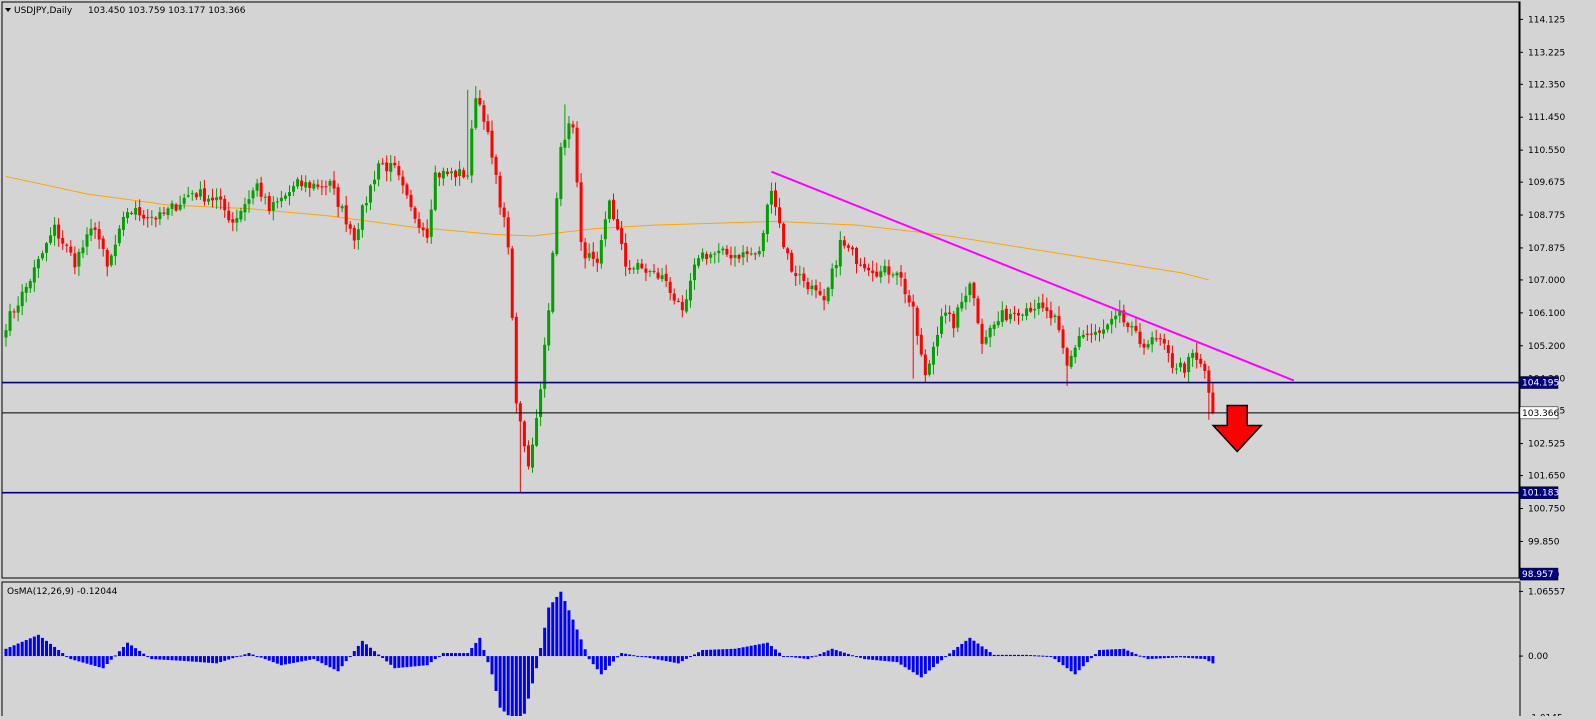 The height and width of the screenshot is (720, 1596). Describe the element at coordinates (760, 437) in the screenshot. I see `horizontal-lines-layer` at that location.